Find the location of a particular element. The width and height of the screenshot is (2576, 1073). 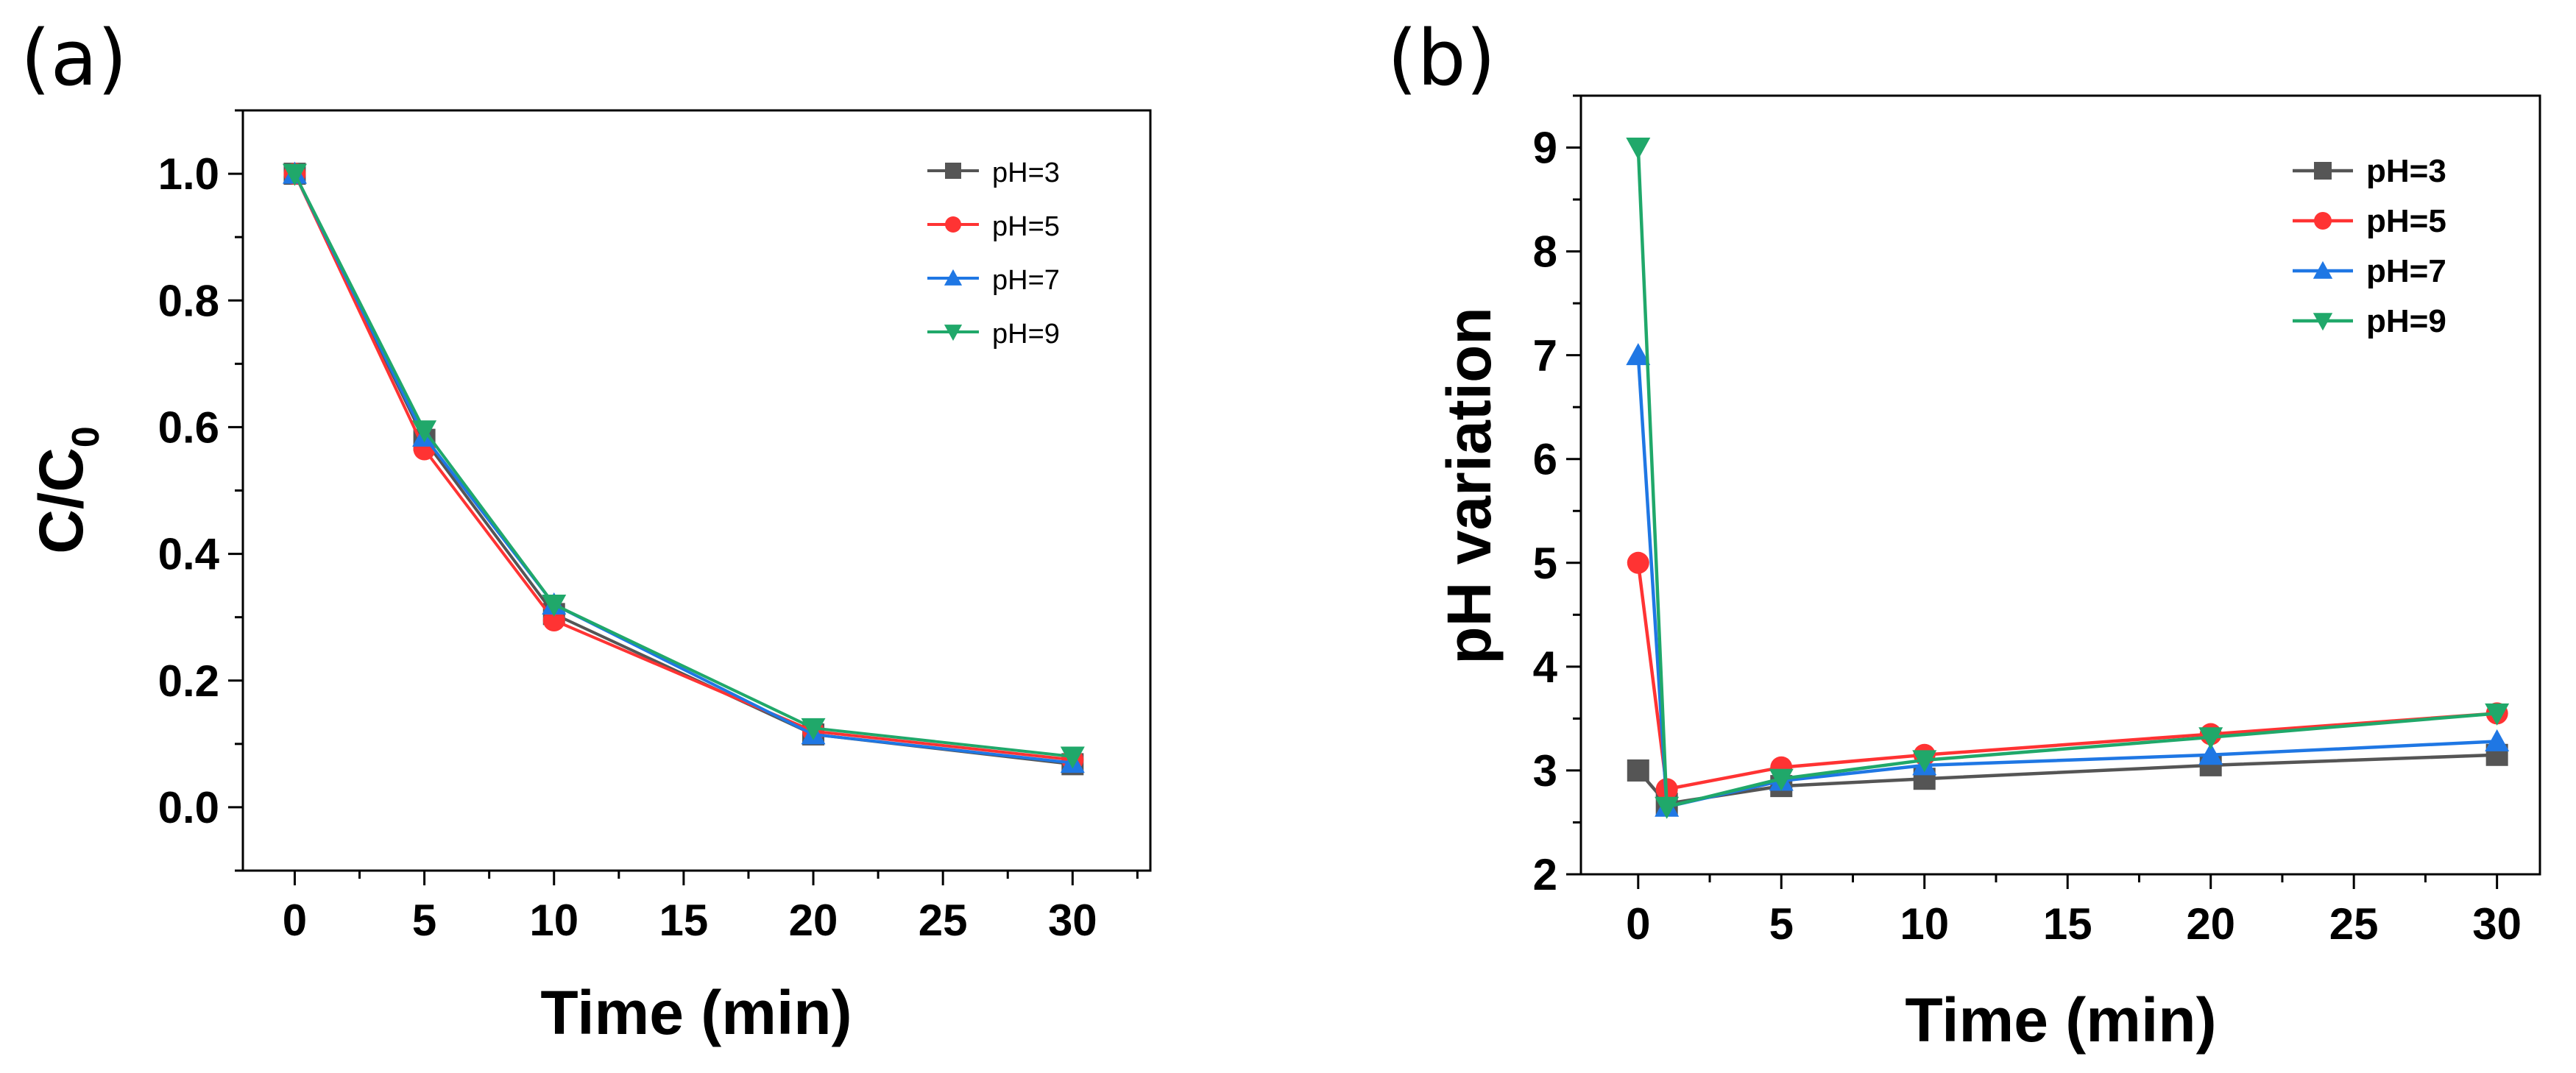

panel-a-y-axis-title: C/C is located at coordinates (61, 500).